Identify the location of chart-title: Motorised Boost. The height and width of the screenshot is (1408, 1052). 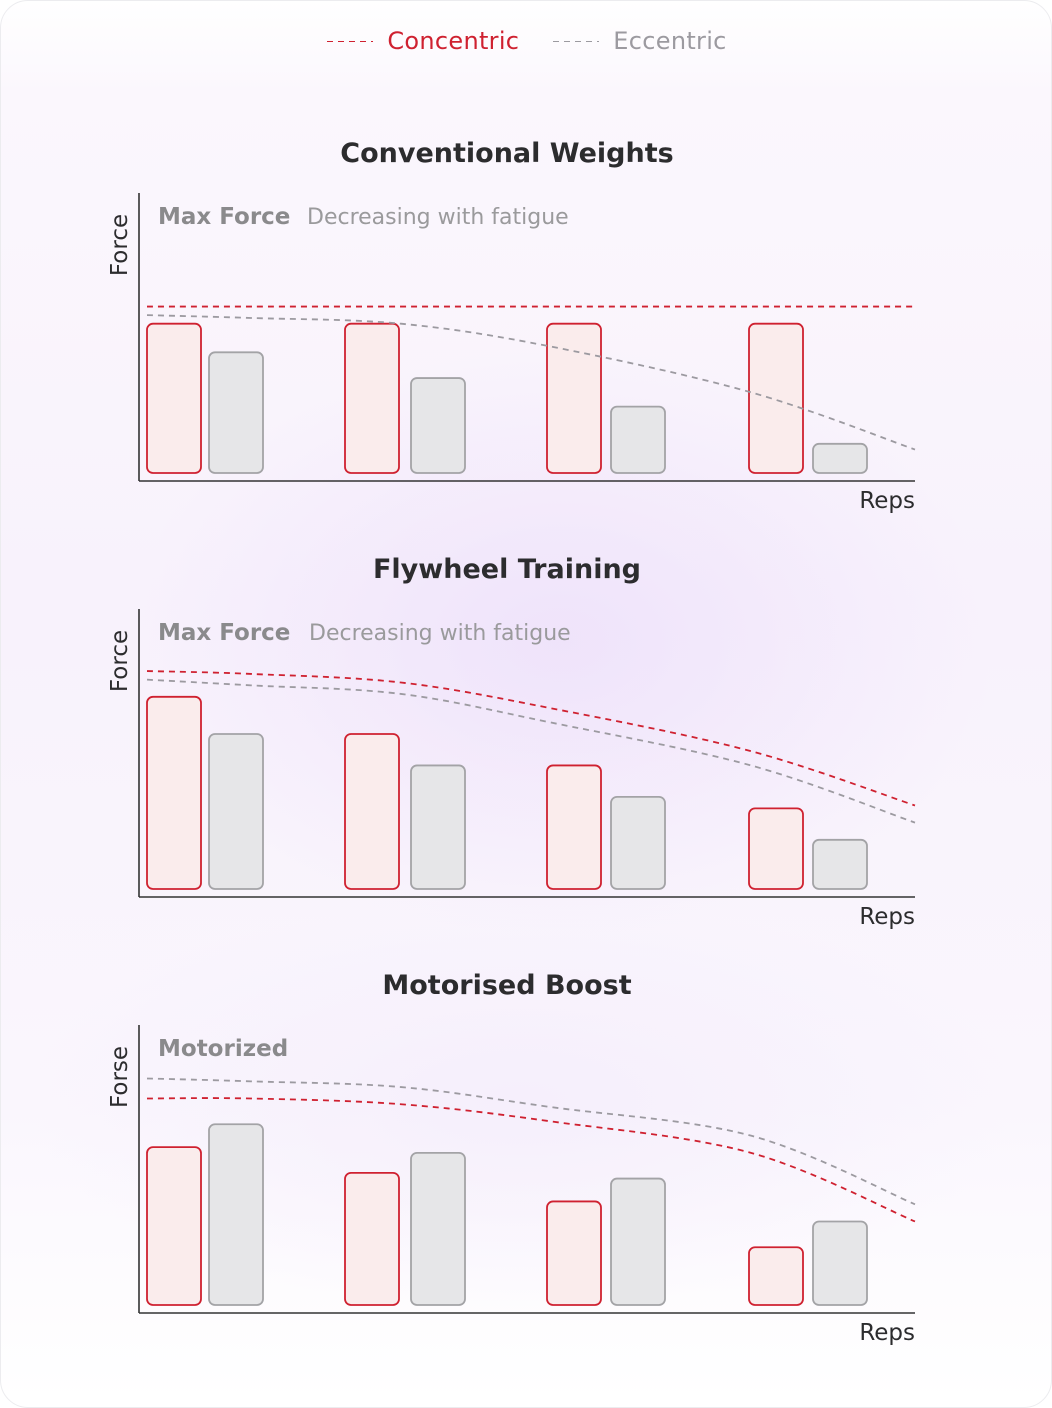
(506, 985).